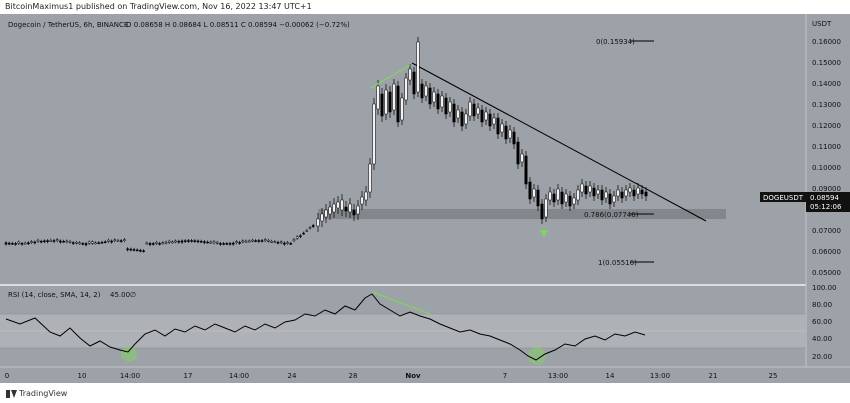  Describe the element at coordinates (822, 322) in the screenshot. I see `rsi-tick-label: 60.00` at that location.